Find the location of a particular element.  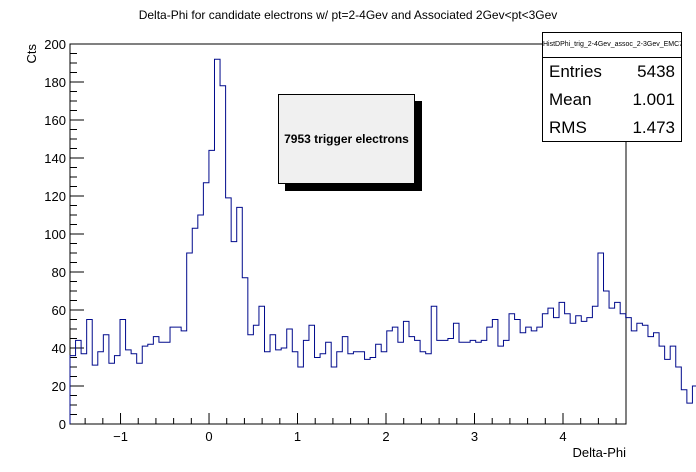

stats-label: RMS is located at coordinates (568, 127).